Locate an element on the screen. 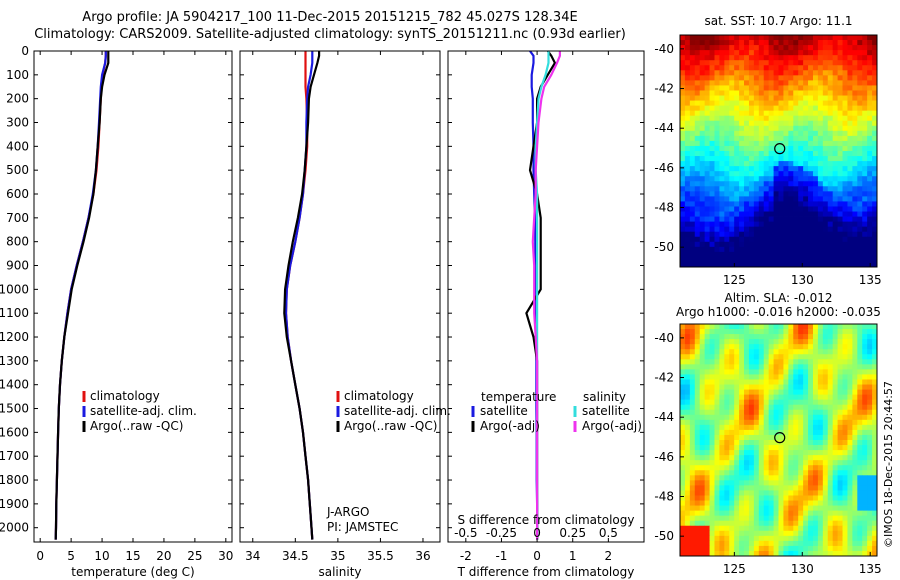  y-tick-label: -48 is located at coordinates (664, 208).